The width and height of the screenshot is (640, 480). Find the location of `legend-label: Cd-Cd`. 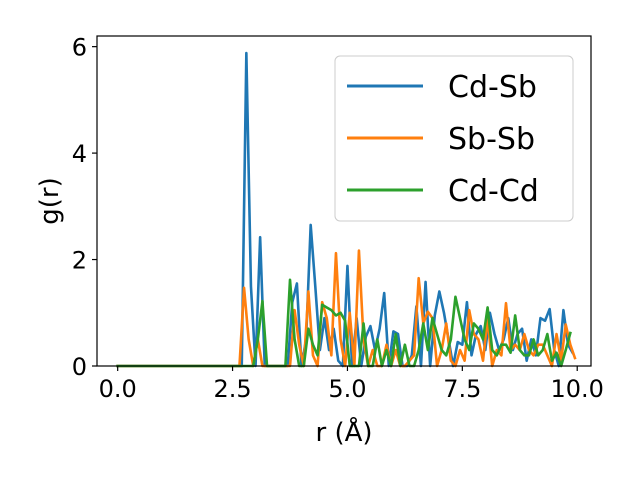

legend-label: Cd-Cd is located at coordinates (493, 191).